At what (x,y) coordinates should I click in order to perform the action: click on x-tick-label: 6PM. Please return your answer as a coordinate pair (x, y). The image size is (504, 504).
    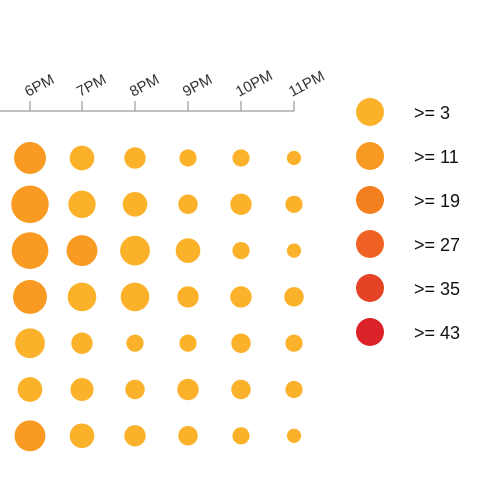
    Looking at the image, I should click on (39, 85).